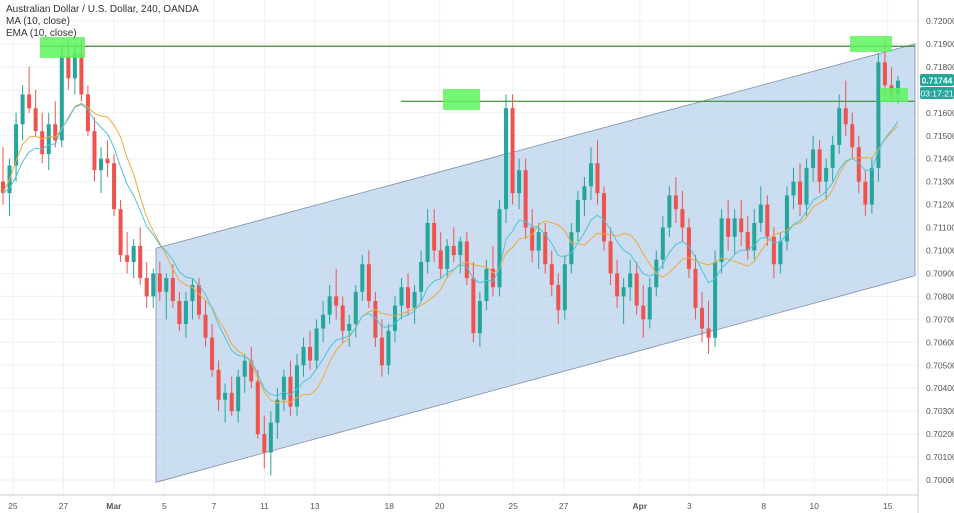 The height and width of the screenshot is (513, 954). I want to click on ma-legend: MA (10, close), so click(38, 21).